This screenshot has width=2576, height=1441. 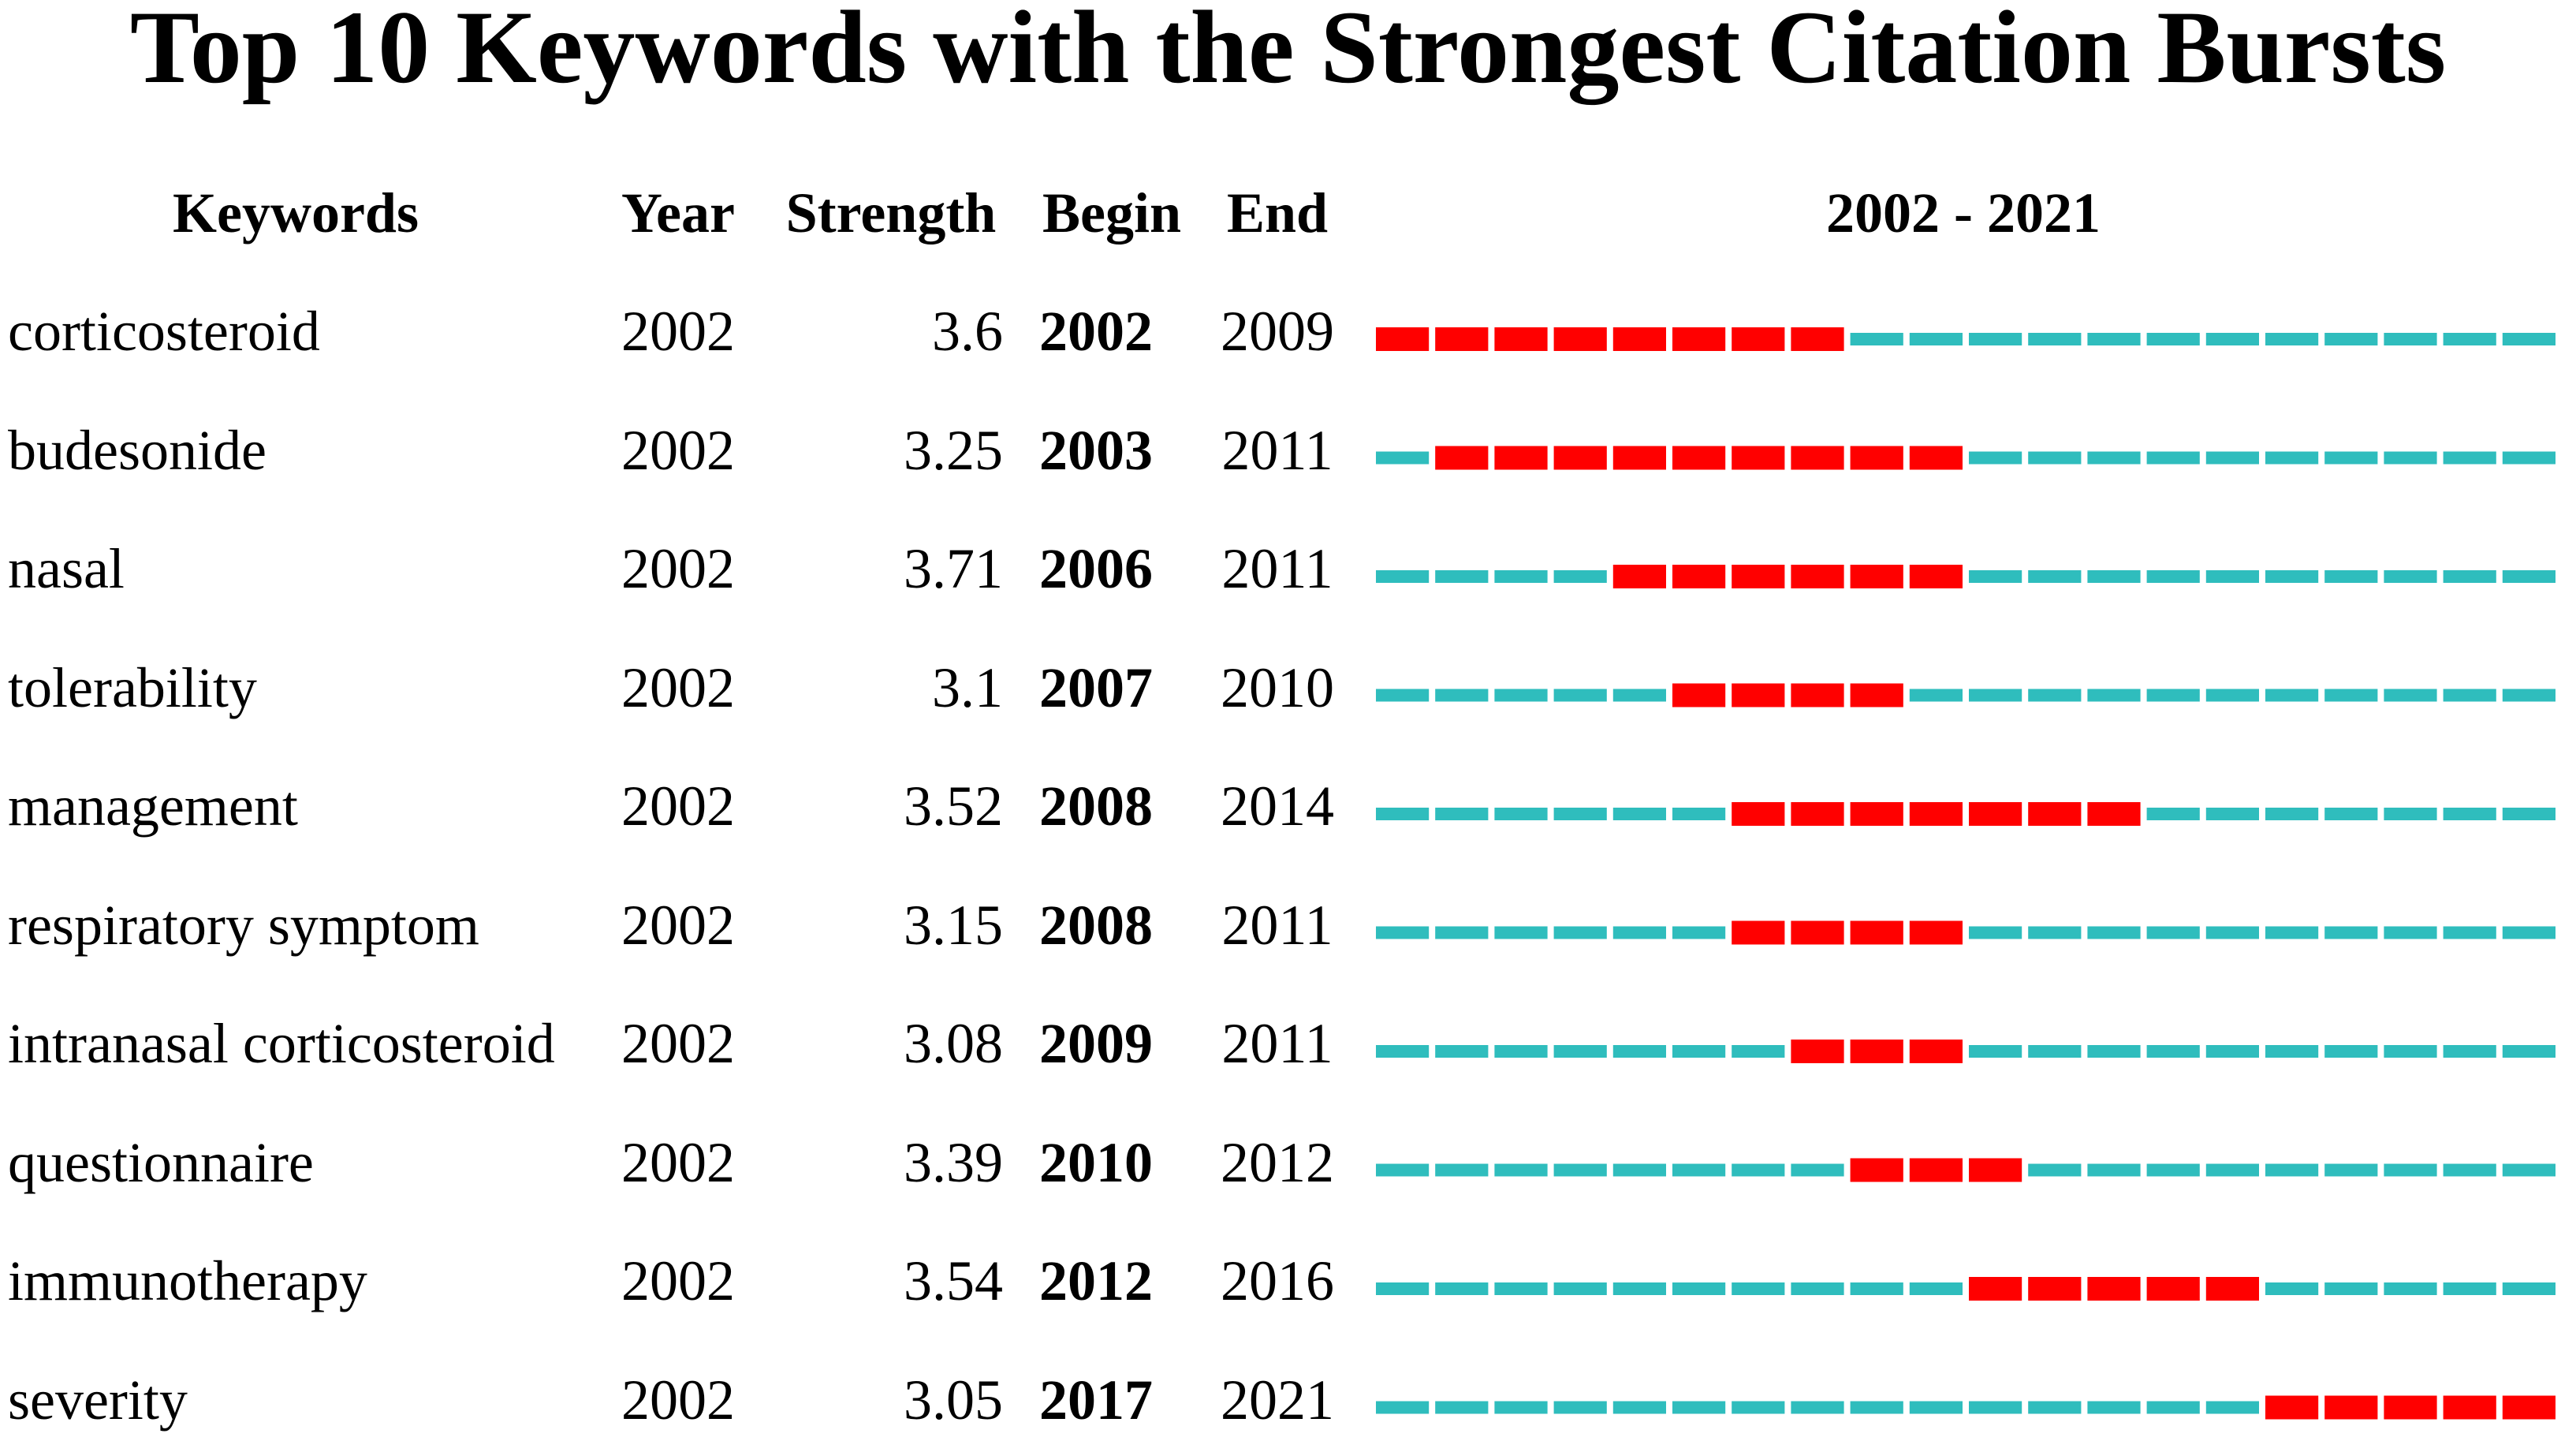 I want to click on keyword-cell: budesonide, so click(x=137, y=450).